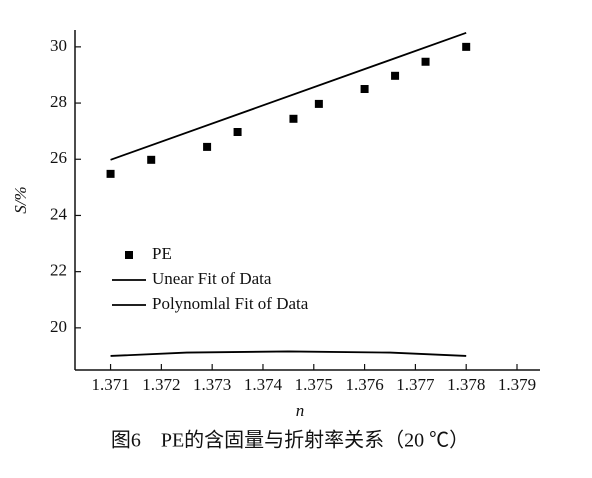 Image resolution: width=592 pixels, height=478 pixels. Describe the element at coordinates (59, 213) in the screenshot. I see `y-tick-label: 24` at that location.